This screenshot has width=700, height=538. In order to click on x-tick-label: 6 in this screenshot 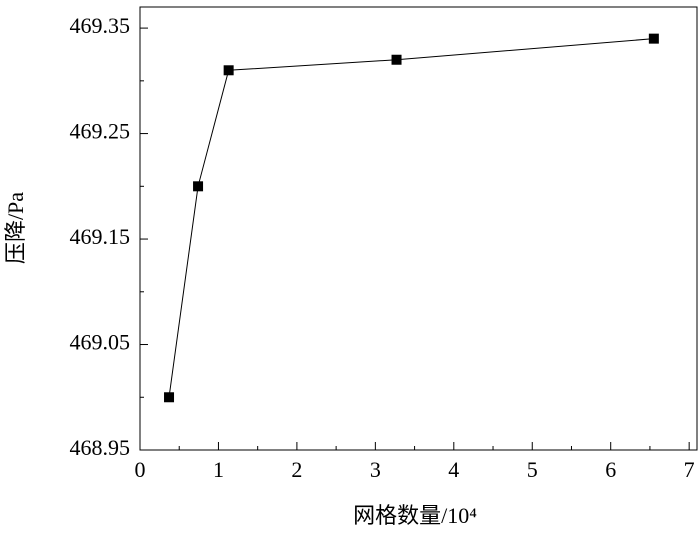, I will do `click(610, 469)`.